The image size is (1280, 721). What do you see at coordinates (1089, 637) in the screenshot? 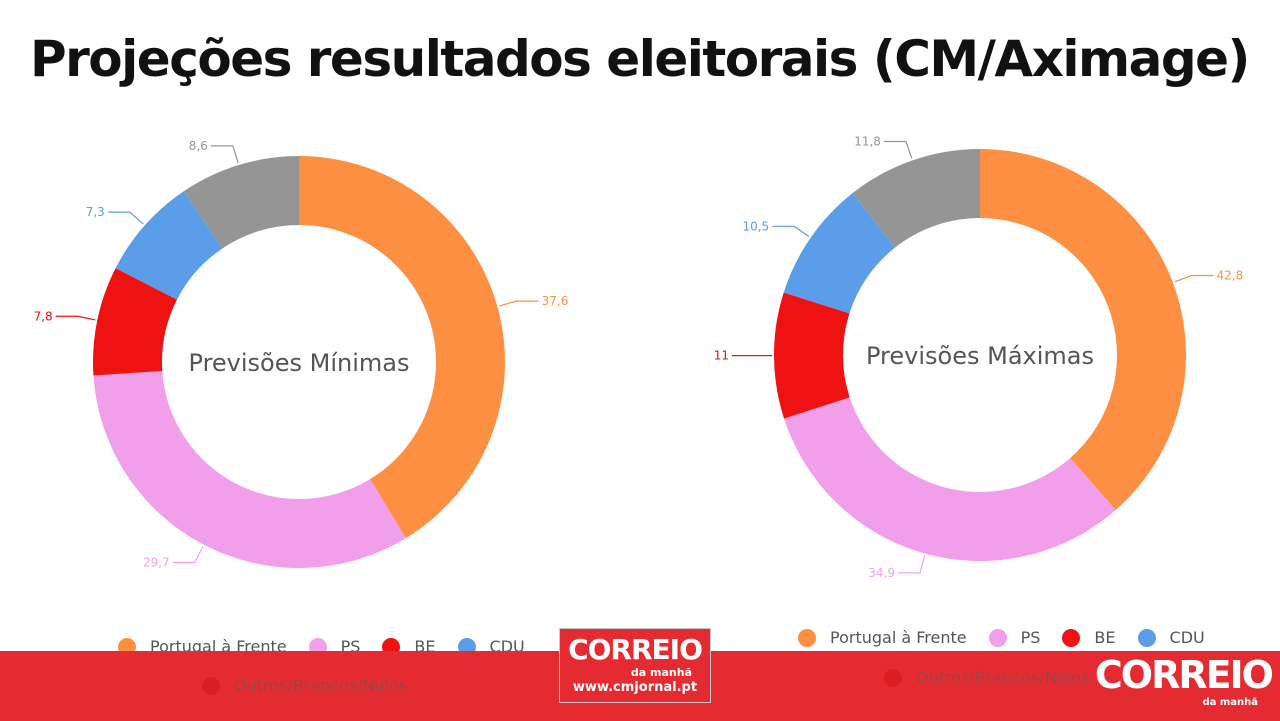
I see `legend-item-be: BE` at bounding box center [1089, 637].